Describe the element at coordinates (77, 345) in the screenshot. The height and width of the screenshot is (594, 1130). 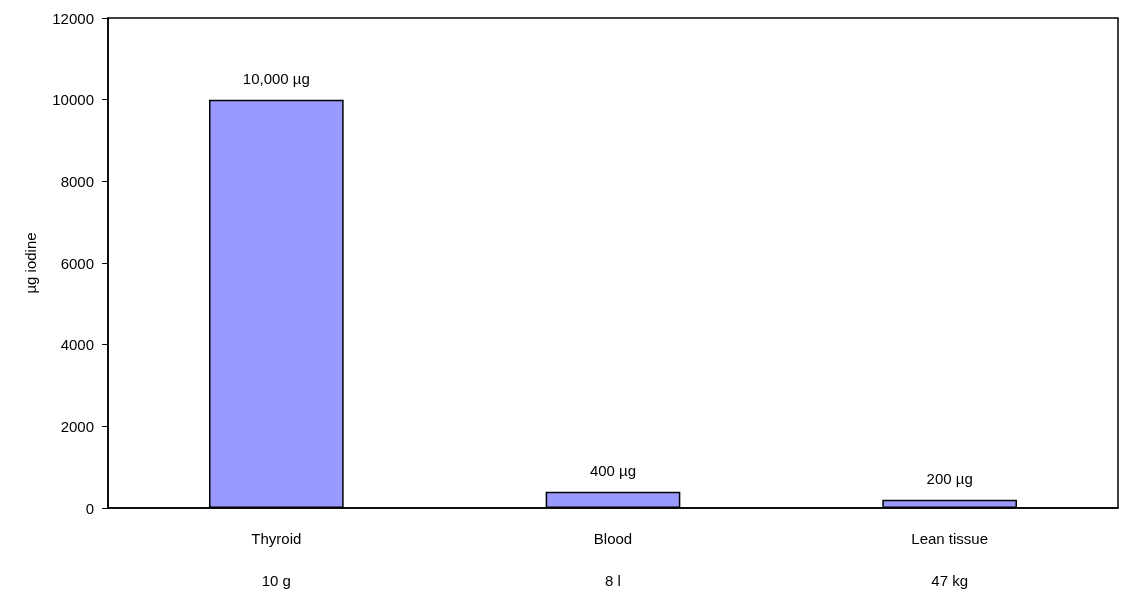
I see `y-tick-label: 4000` at that location.